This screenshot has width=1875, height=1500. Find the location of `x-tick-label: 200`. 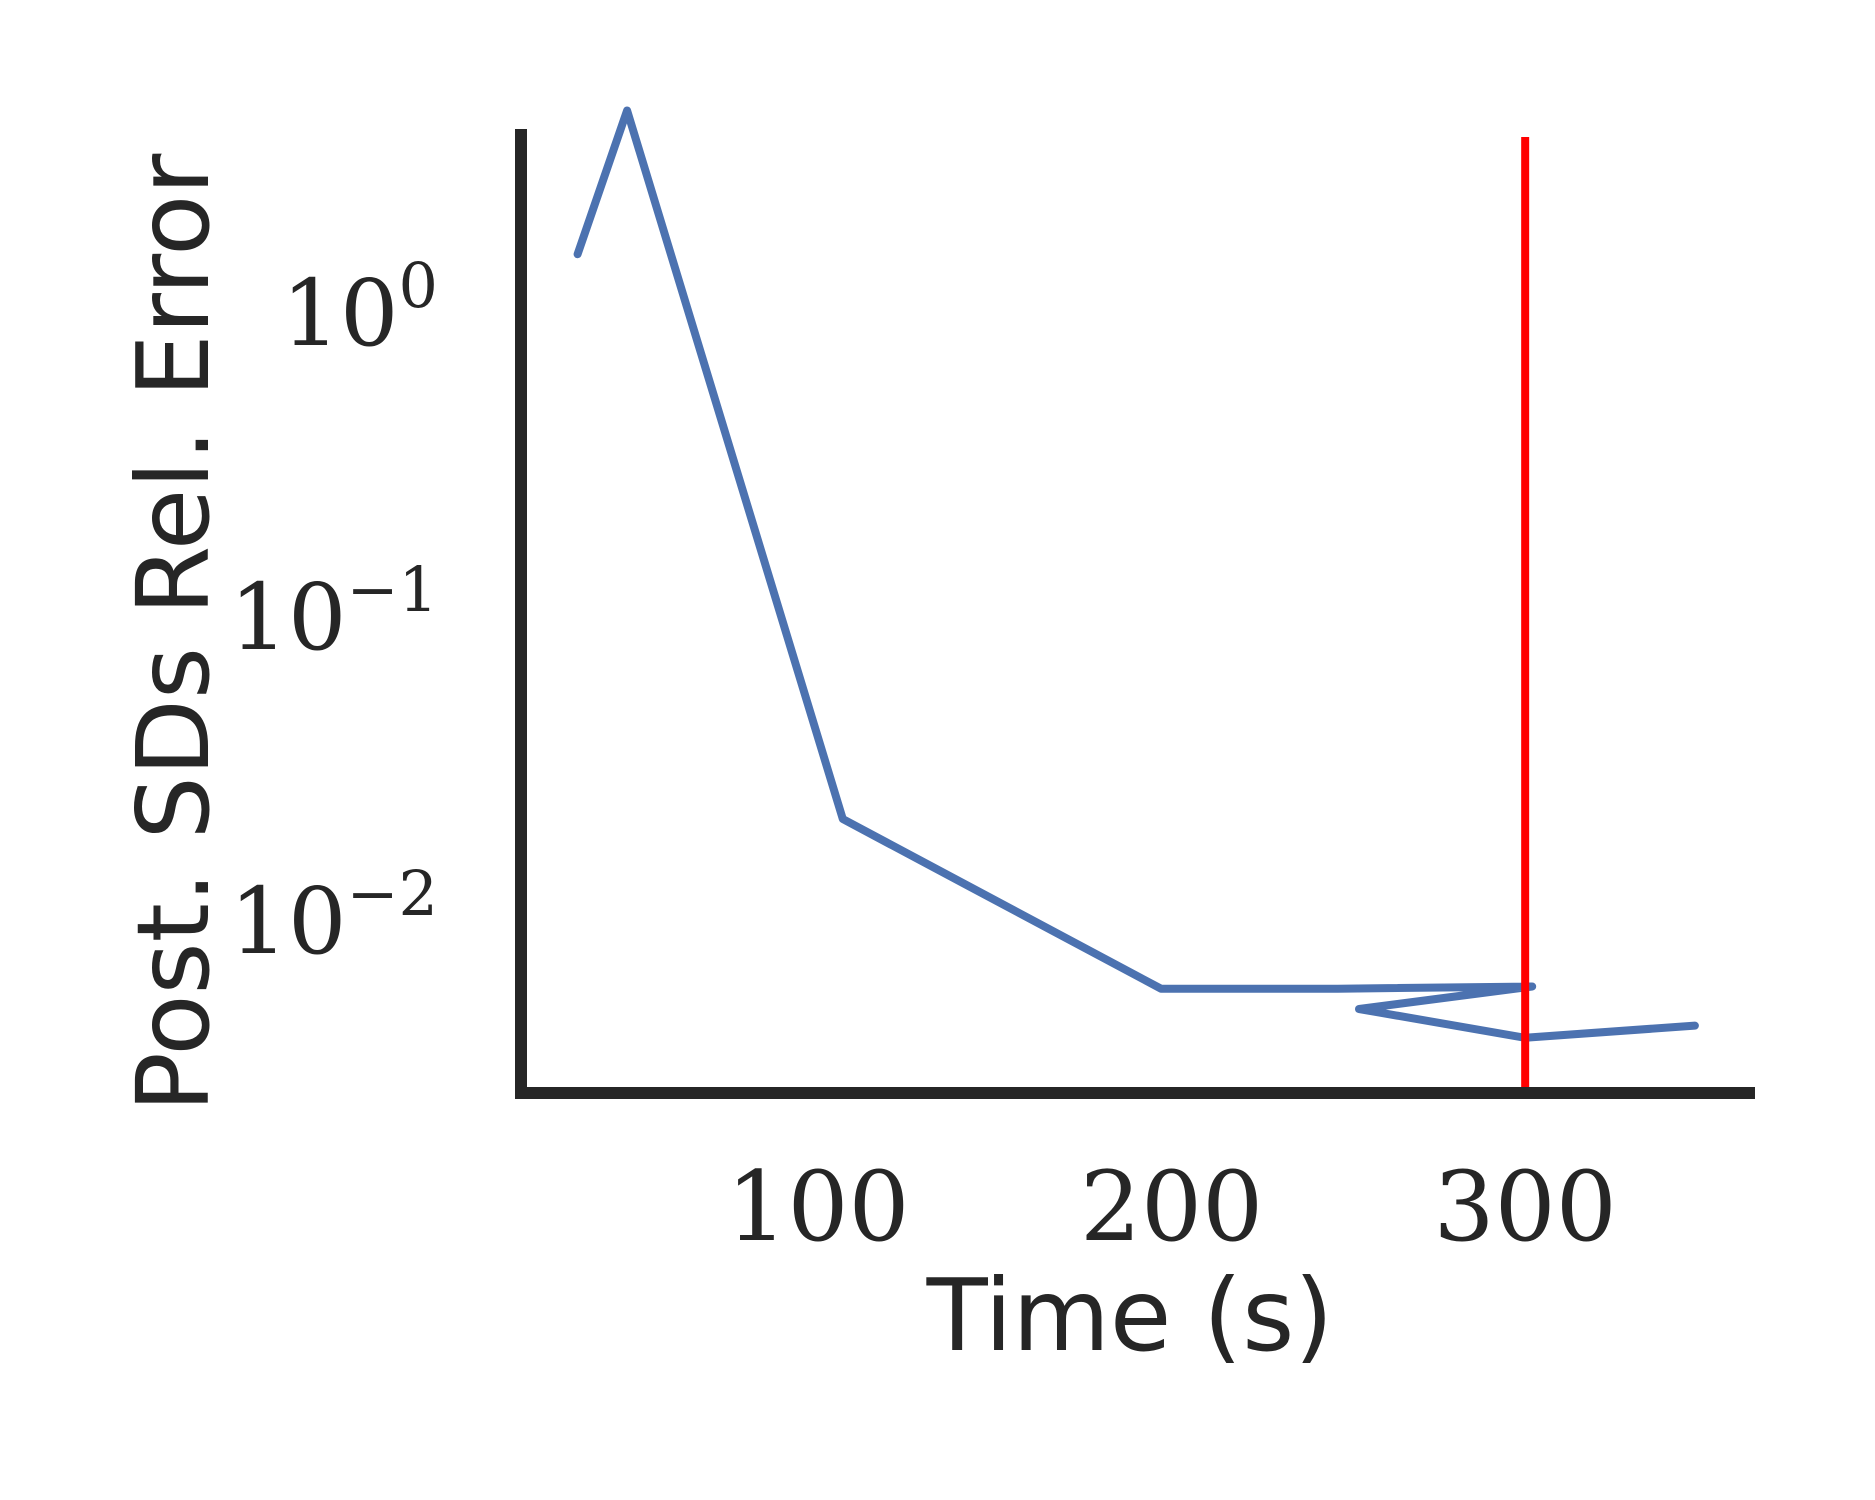

x-tick-label: 200 is located at coordinates (1171, 1207).